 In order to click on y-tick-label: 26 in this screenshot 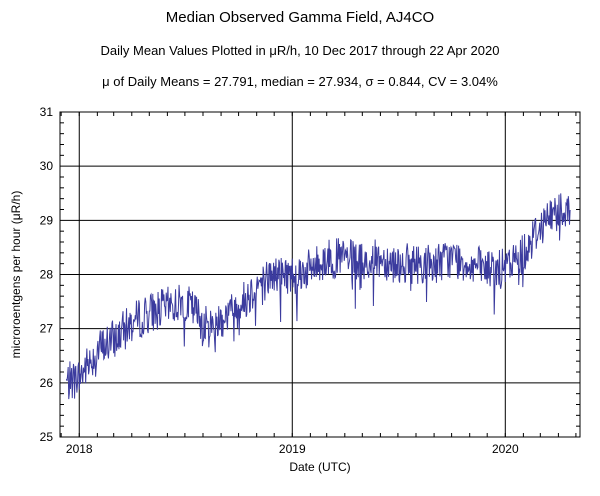, I will do `click(47, 383)`.